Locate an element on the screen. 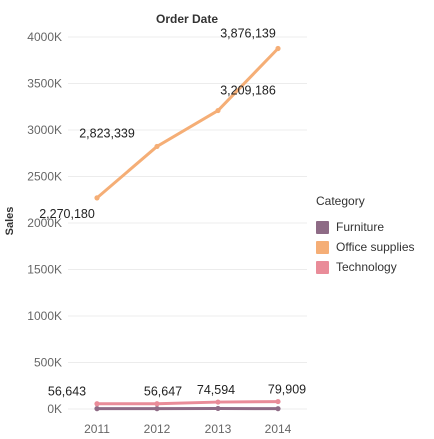  data-point-furniture-2014 is located at coordinates (278, 409).